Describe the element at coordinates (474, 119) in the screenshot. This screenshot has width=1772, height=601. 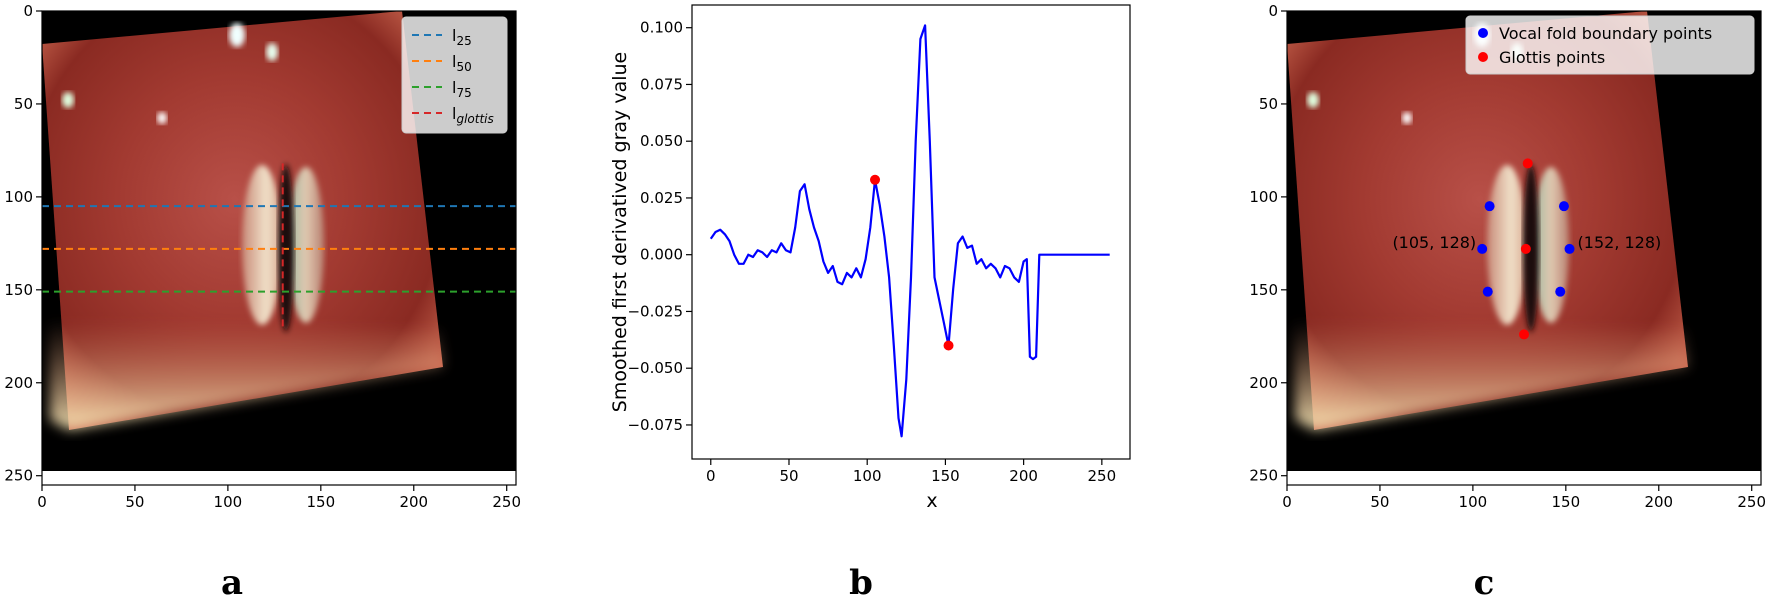
I see `legend-label-subscript: glottis` at that location.